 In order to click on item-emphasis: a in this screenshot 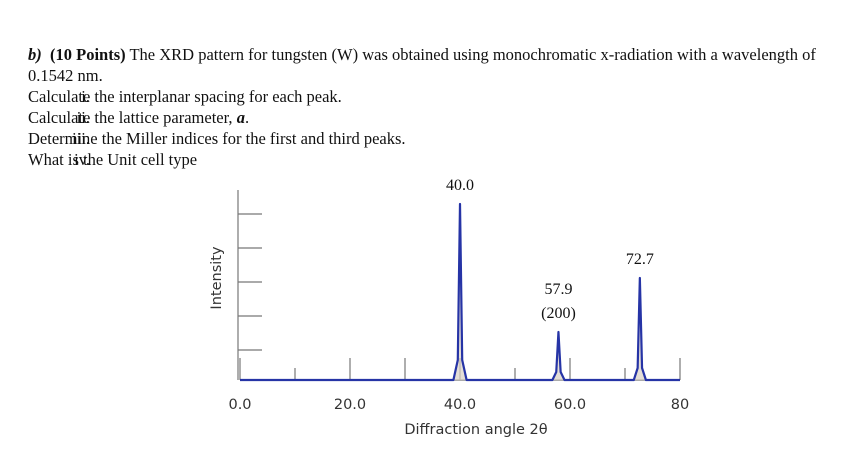, I will do `click(241, 117)`.